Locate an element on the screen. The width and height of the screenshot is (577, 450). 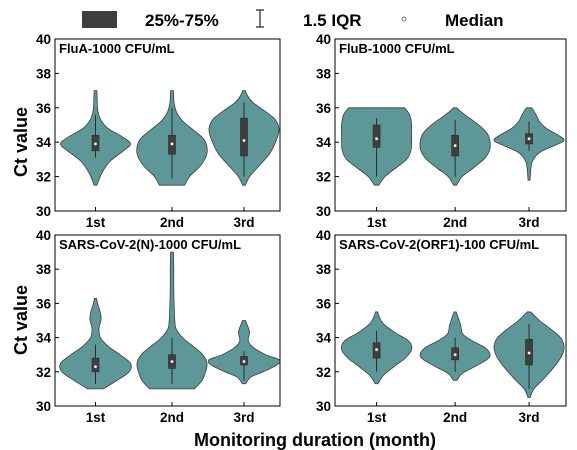
panel-title: SARS-CoV-2(ORF1)-100 CFU/mL is located at coordinates (439, 244).